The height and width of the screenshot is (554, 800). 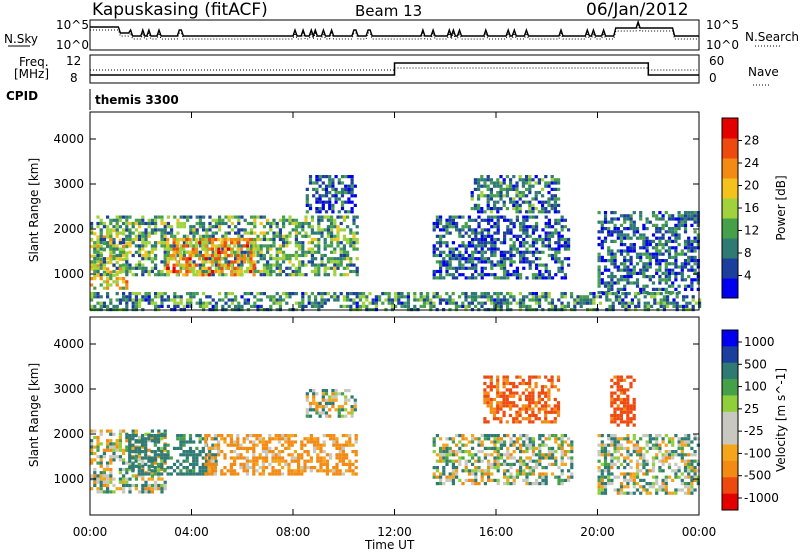 I want to click on date-title: 06/Jan/2012, so click(x=637, y=10).